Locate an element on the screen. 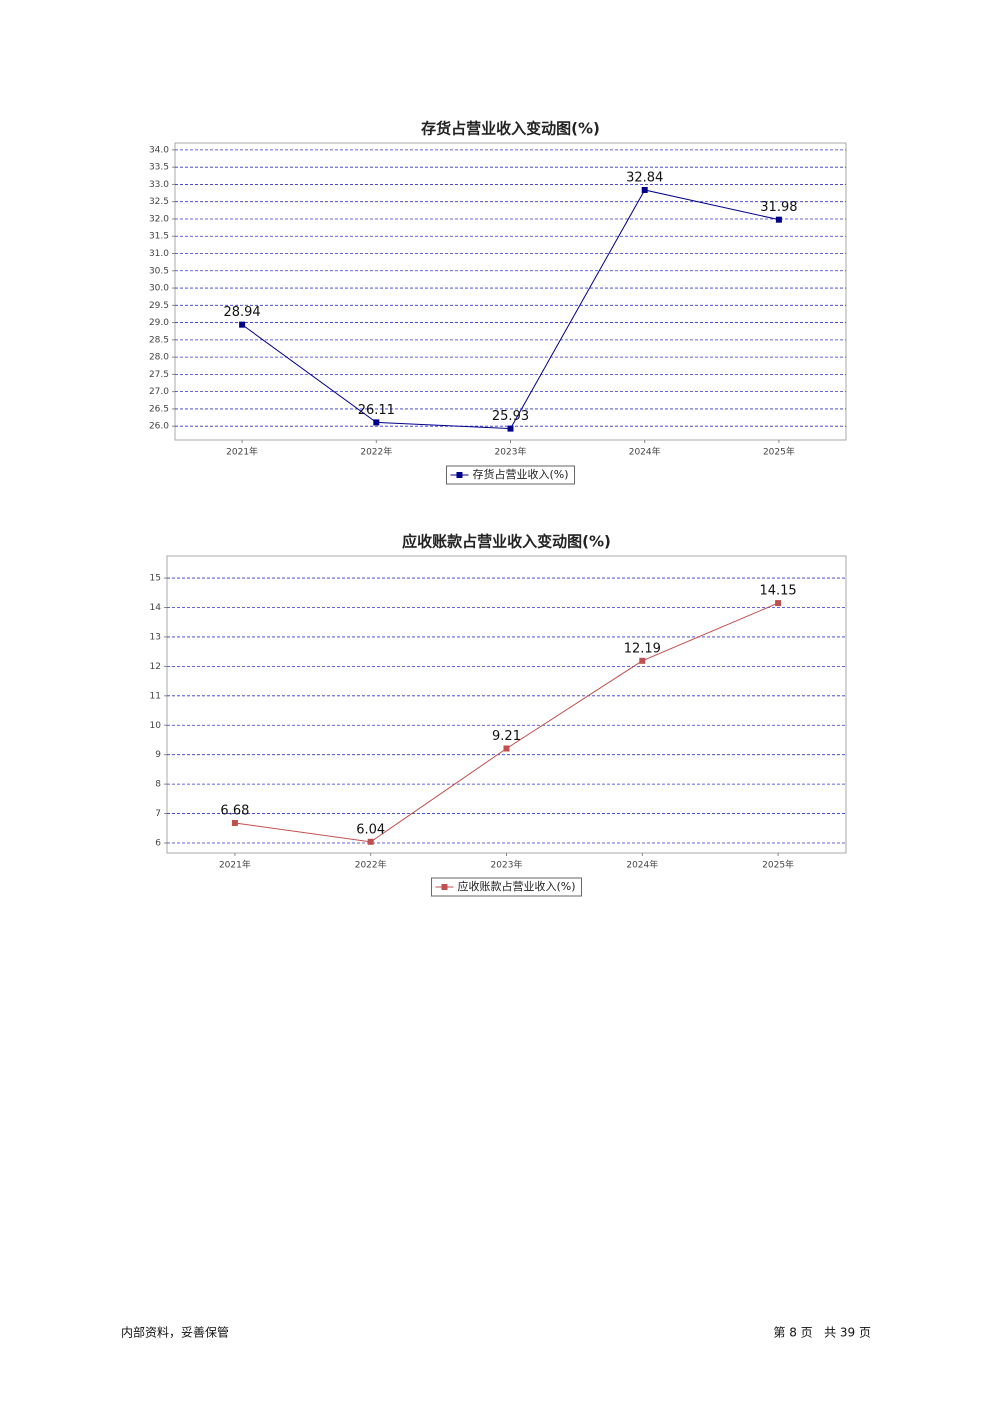 Image resolution: width=992 pixels, height=1403 pixels. y-tick-label: 31.0 is located at coordinates (159, 254).